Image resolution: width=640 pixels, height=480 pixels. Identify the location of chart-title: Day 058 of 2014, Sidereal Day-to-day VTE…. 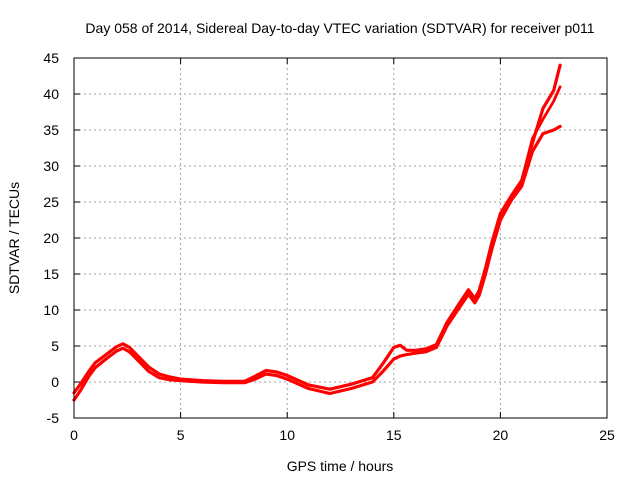
(339, 28).